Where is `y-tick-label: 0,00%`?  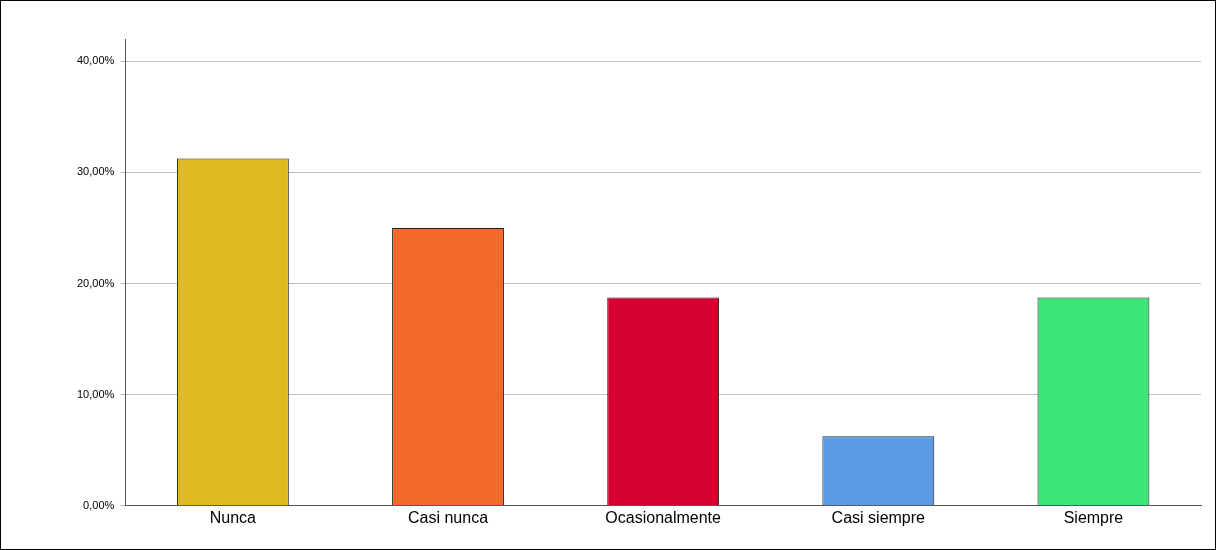 y-tick-label: 0,00% is located at coordinates (99, 504).